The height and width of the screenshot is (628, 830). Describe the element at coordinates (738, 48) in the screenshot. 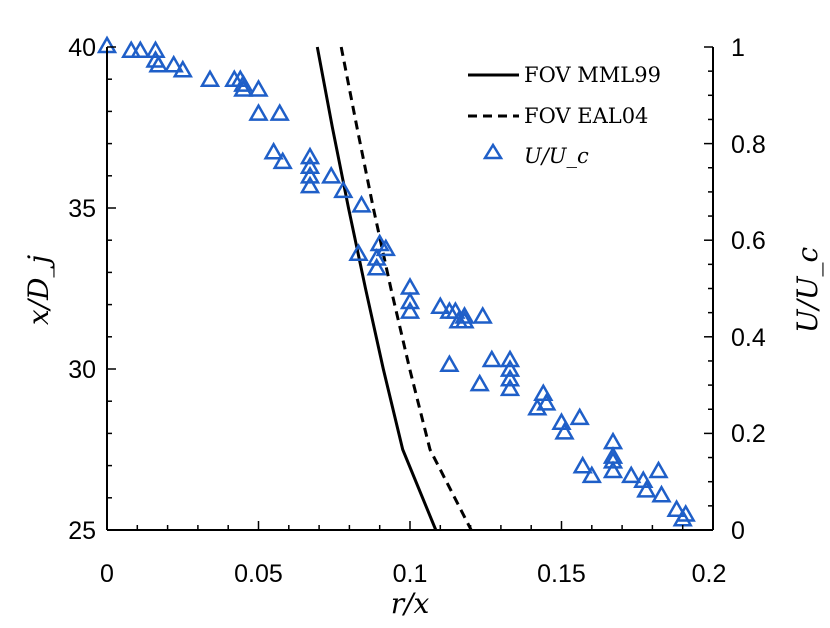

I see `y-right-tick-label: 1` at that location.